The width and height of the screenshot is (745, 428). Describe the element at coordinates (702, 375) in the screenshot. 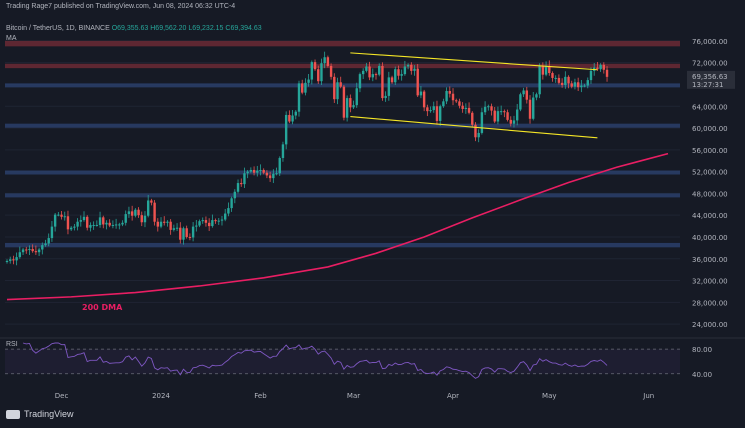

I see `rsi-level-label: 40.00` at that location.